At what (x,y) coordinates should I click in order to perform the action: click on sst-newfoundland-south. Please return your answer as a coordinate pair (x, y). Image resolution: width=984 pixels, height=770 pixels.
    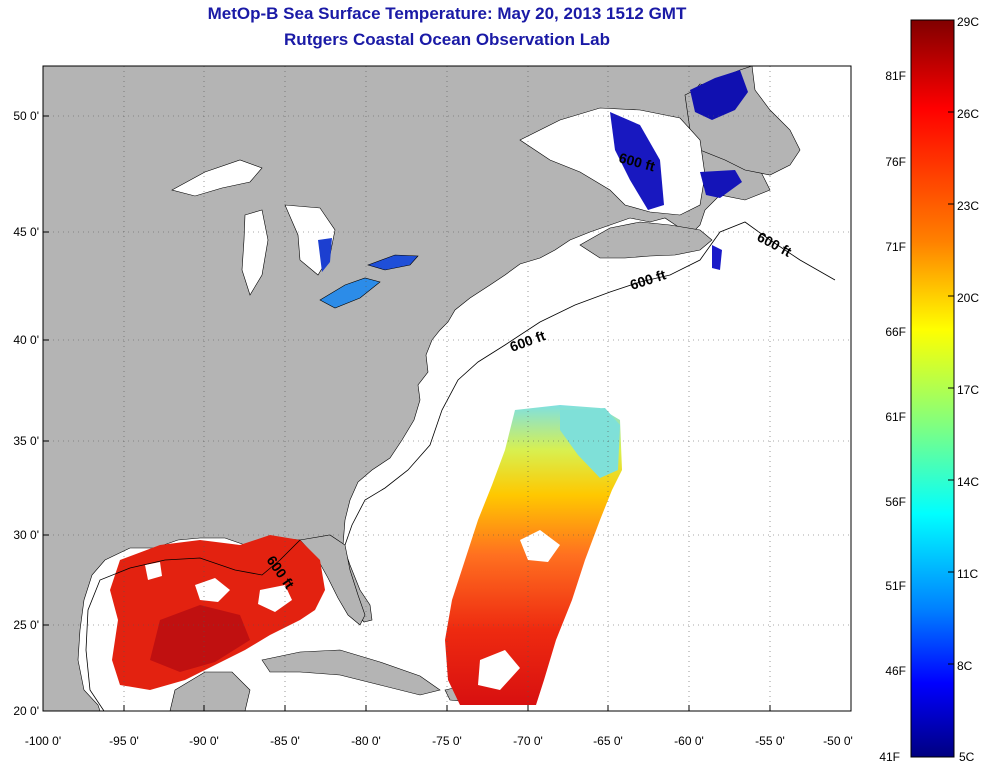
    Looking at the image, I should click on (721, 184).